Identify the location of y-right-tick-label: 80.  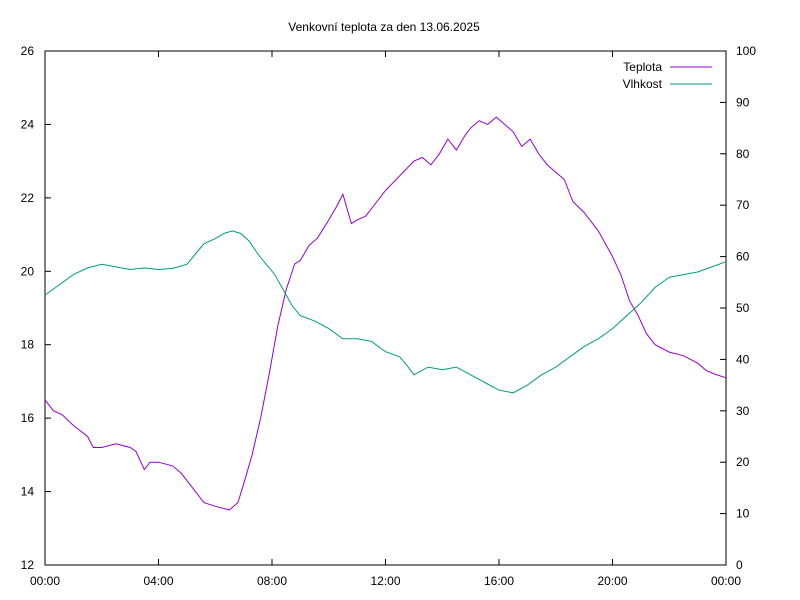
(743, 154).